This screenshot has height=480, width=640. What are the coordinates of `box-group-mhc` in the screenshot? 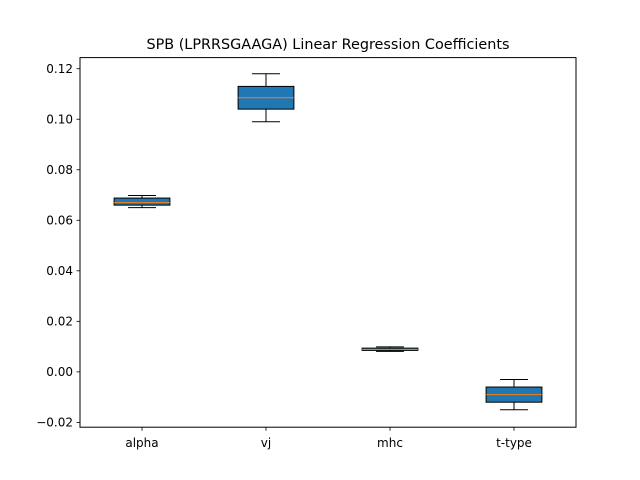 It's located at (390, 349).